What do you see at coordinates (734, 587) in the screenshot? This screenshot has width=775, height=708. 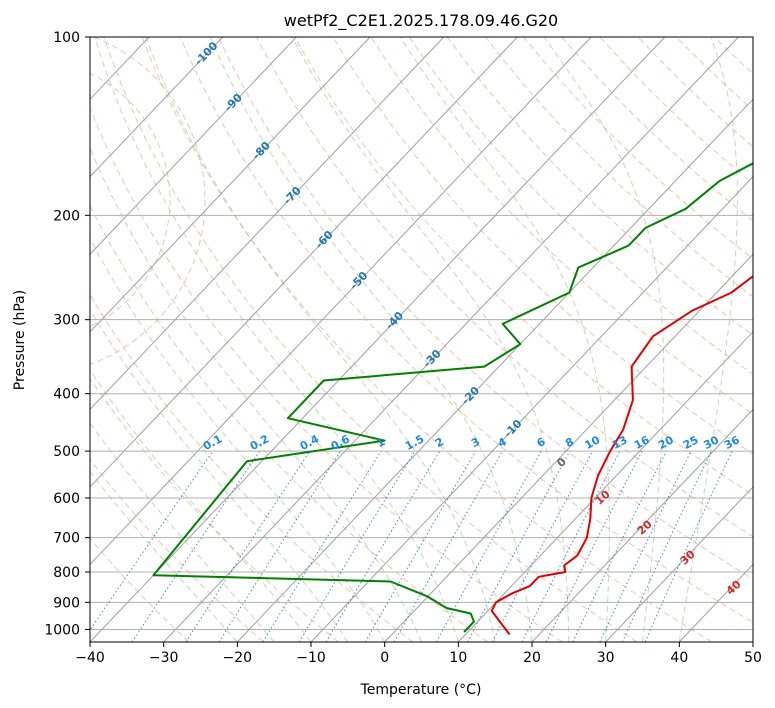 I see `dry-adiabat-label: 40` at bounding box center [734, 587].